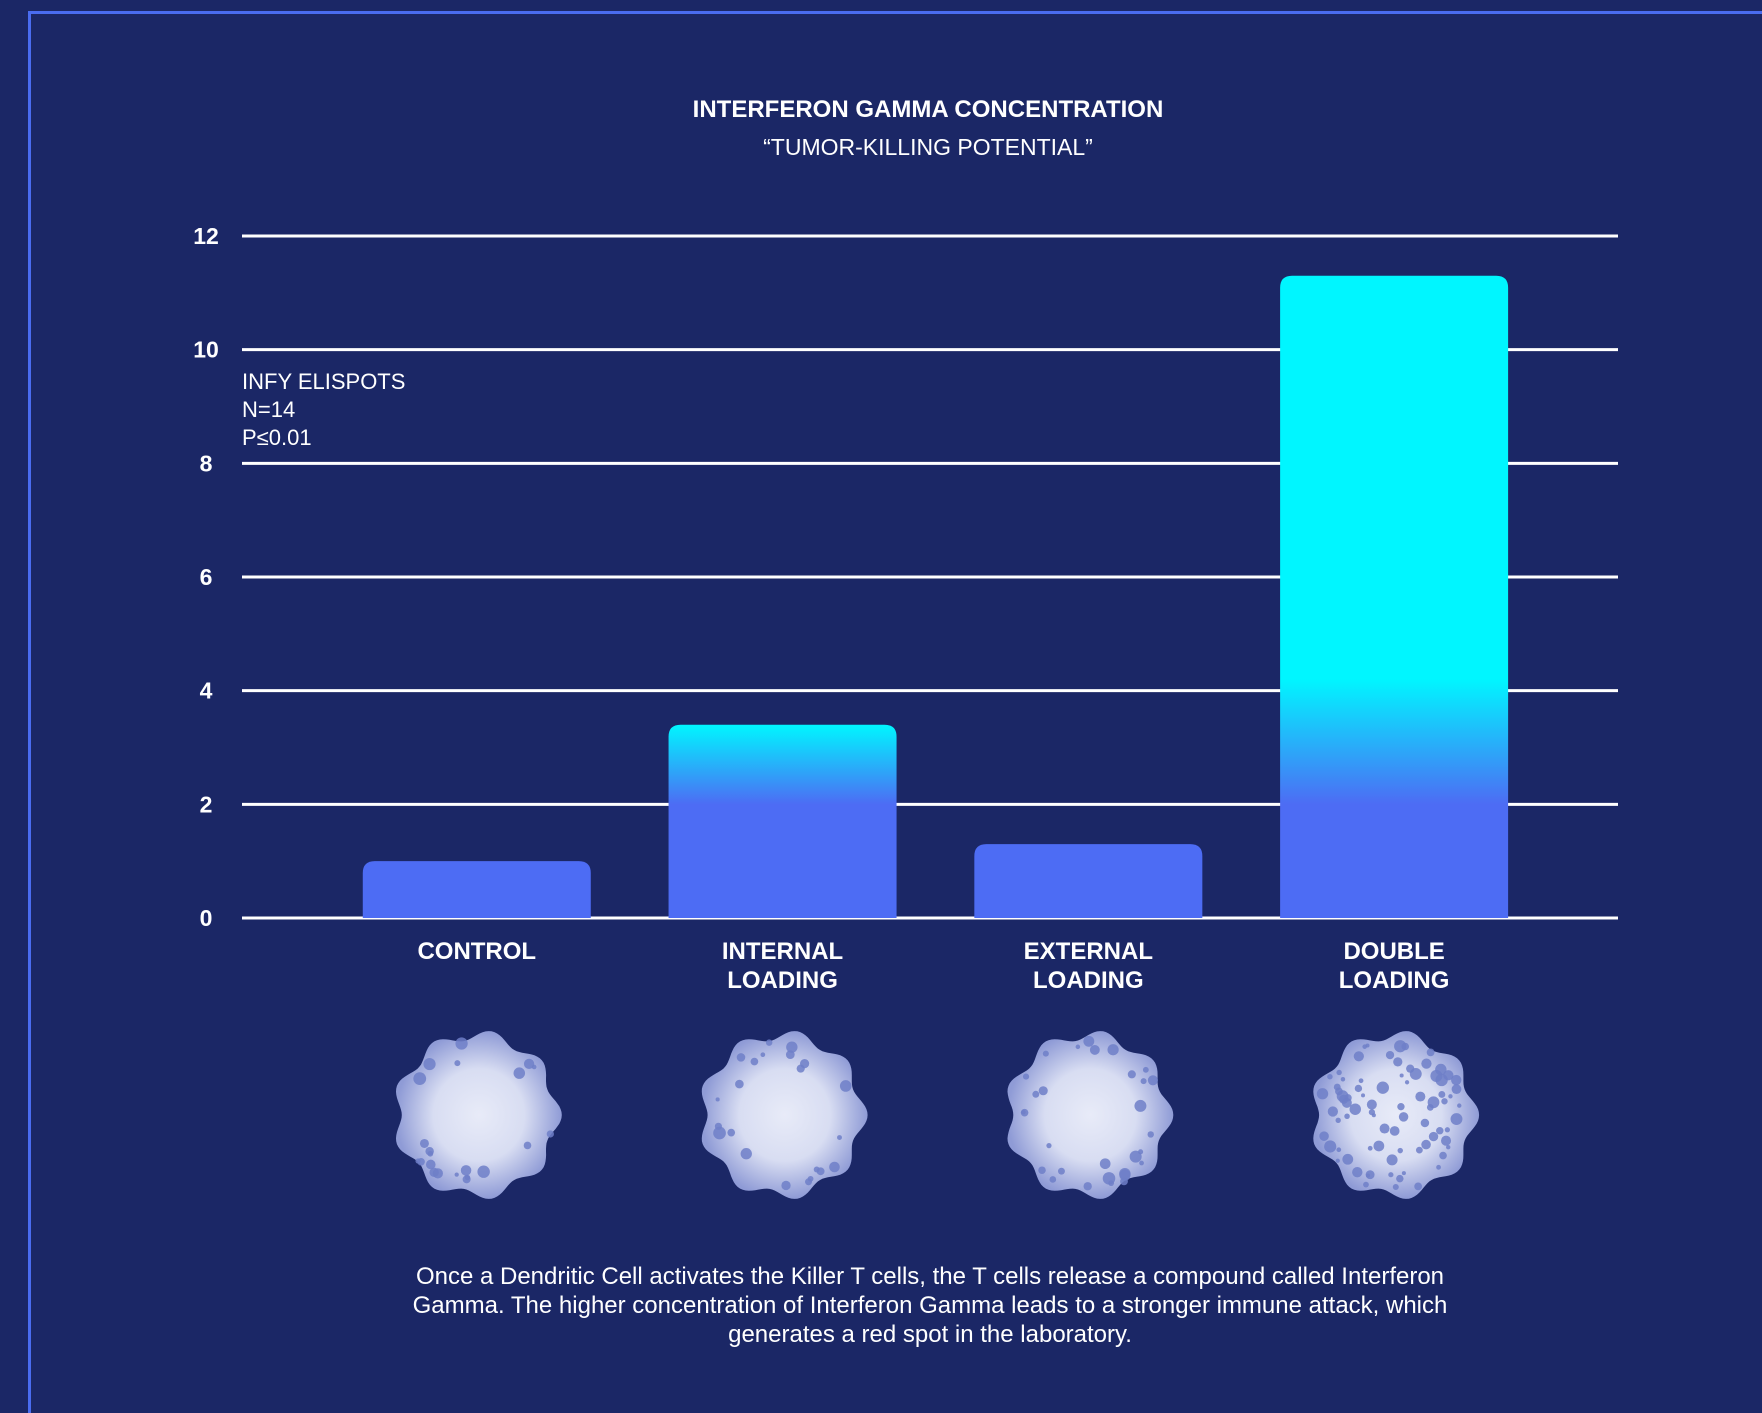 This screenshot has width=1762, height=1413. I want to click on annotation-line: P≤0.01, so click(277, 437).